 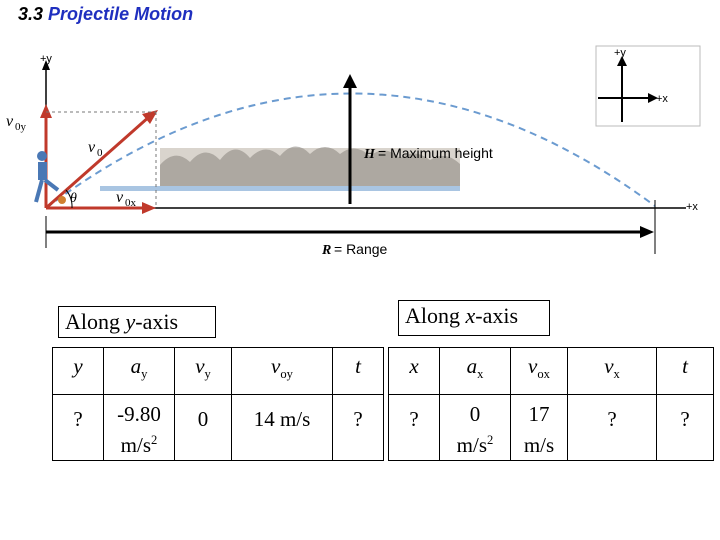 What do you see at coordinates (100, 153) in the screenshot?
I see `v0-label-sub: 0` at bounding box center [100, 153].